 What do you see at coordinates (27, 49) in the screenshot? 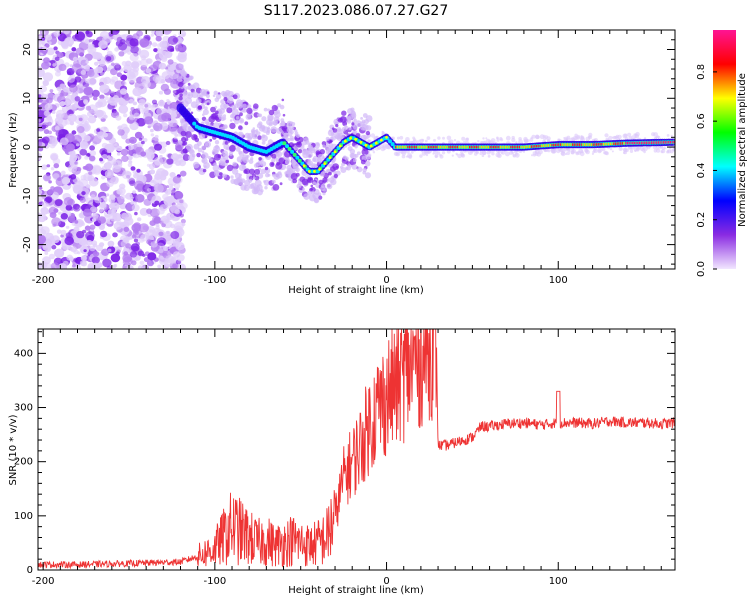
I see `y-tick-label: 20` at bounding box center [27, 49].